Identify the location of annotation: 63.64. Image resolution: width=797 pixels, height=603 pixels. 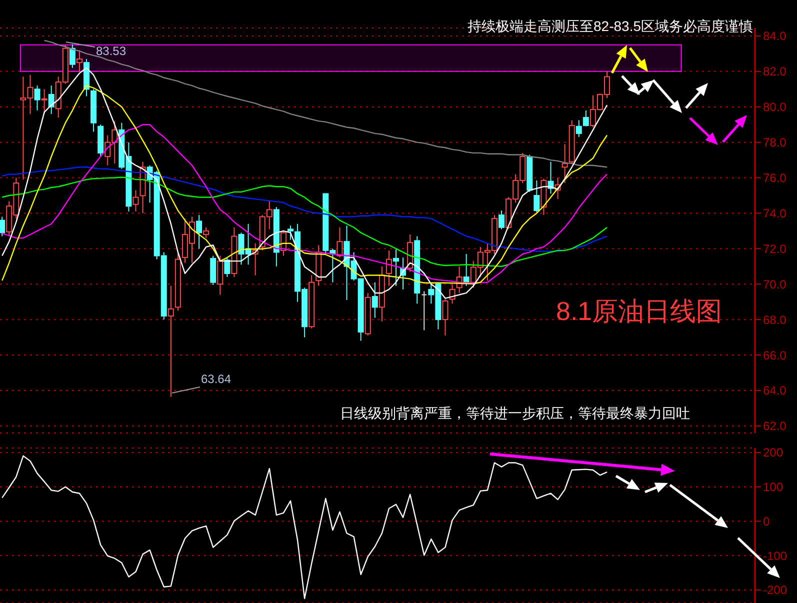
(216, 379).